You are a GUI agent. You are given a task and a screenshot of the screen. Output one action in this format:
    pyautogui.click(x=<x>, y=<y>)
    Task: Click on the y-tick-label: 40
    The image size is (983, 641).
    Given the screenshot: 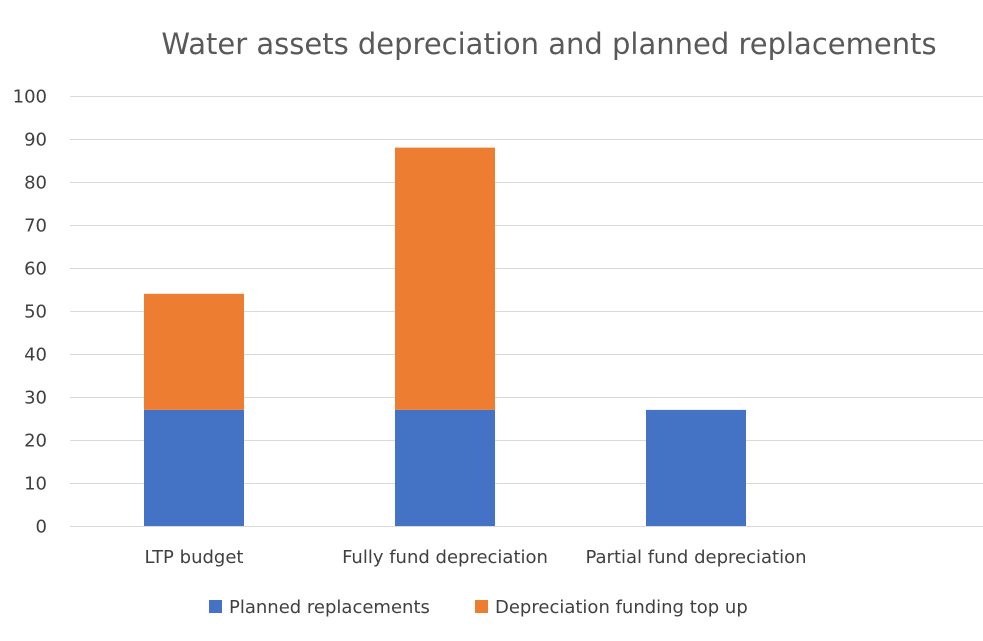 What is the action you would take?
    pyautogui.click(x=35, y=355)
    